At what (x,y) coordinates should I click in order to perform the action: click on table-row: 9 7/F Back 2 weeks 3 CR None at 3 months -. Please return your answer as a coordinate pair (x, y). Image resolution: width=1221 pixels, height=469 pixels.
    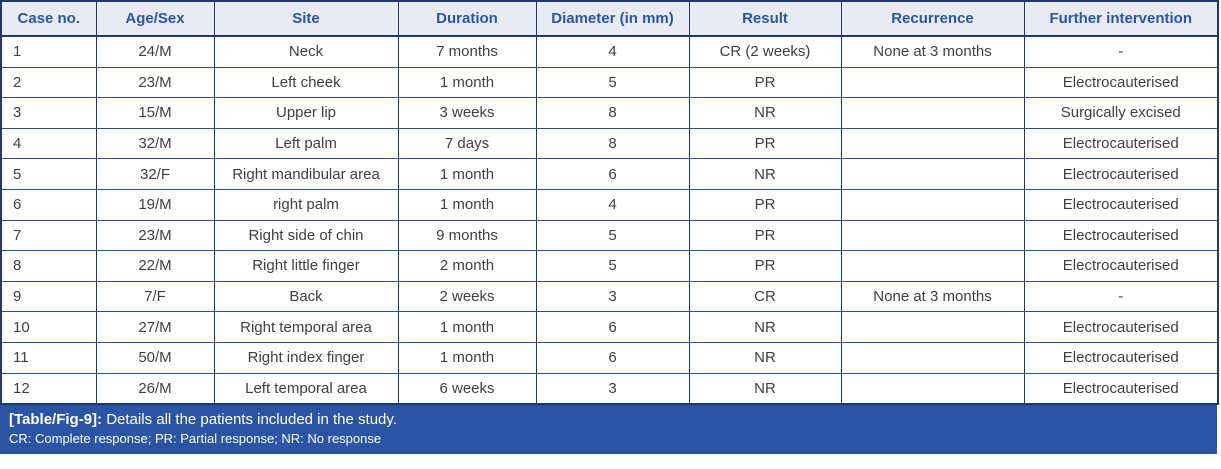
    Looking at the image, I should click on (609, 297).